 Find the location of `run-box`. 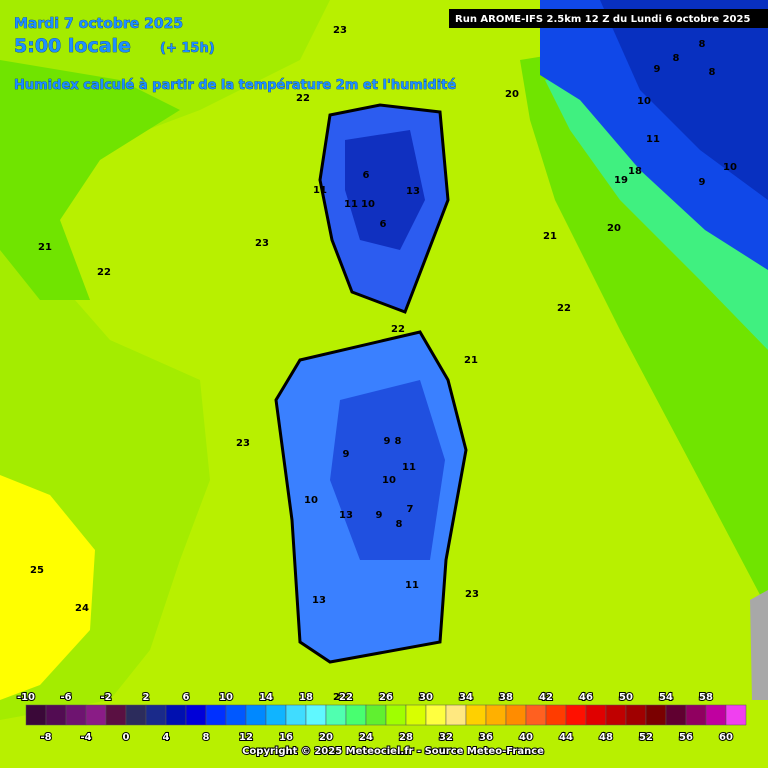

run-box is located at coordinates (608, 18).